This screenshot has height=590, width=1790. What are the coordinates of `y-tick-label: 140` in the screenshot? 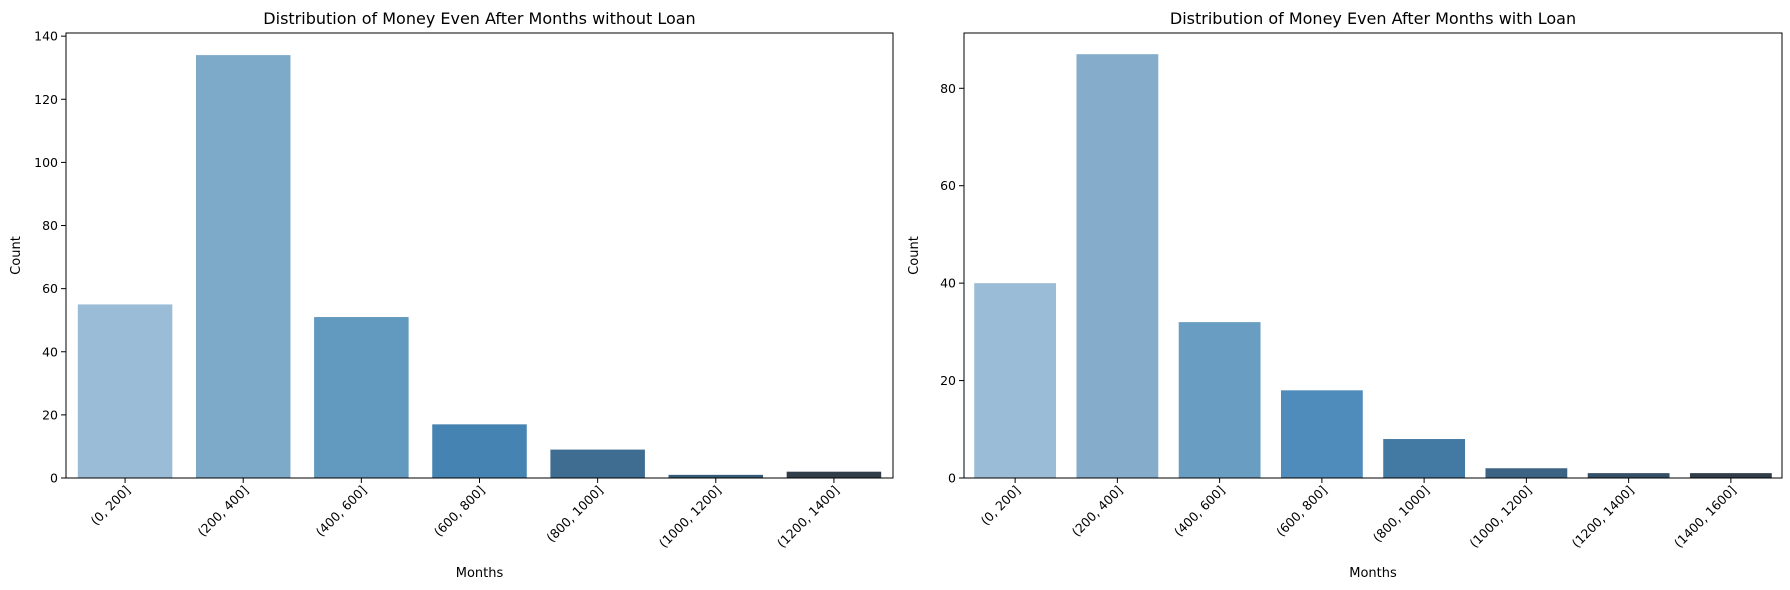 It's located at (46, 36).